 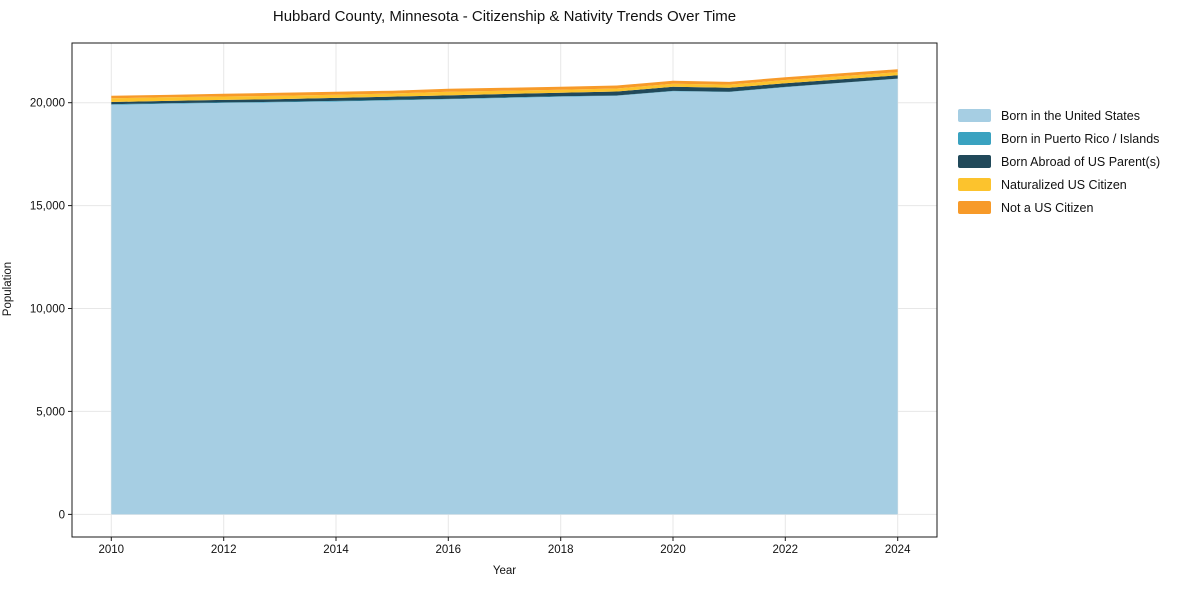 I want to click on x-tick-label: 2022, so click(x=786, y=550).